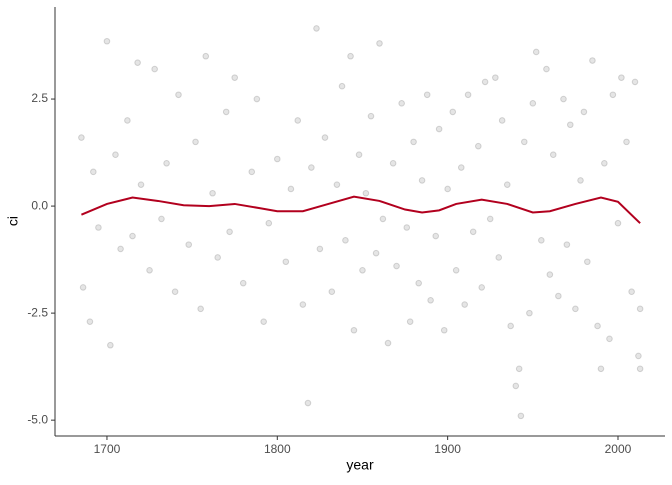  I want to click on y-tick-label: 0.0, so click(39, 205).